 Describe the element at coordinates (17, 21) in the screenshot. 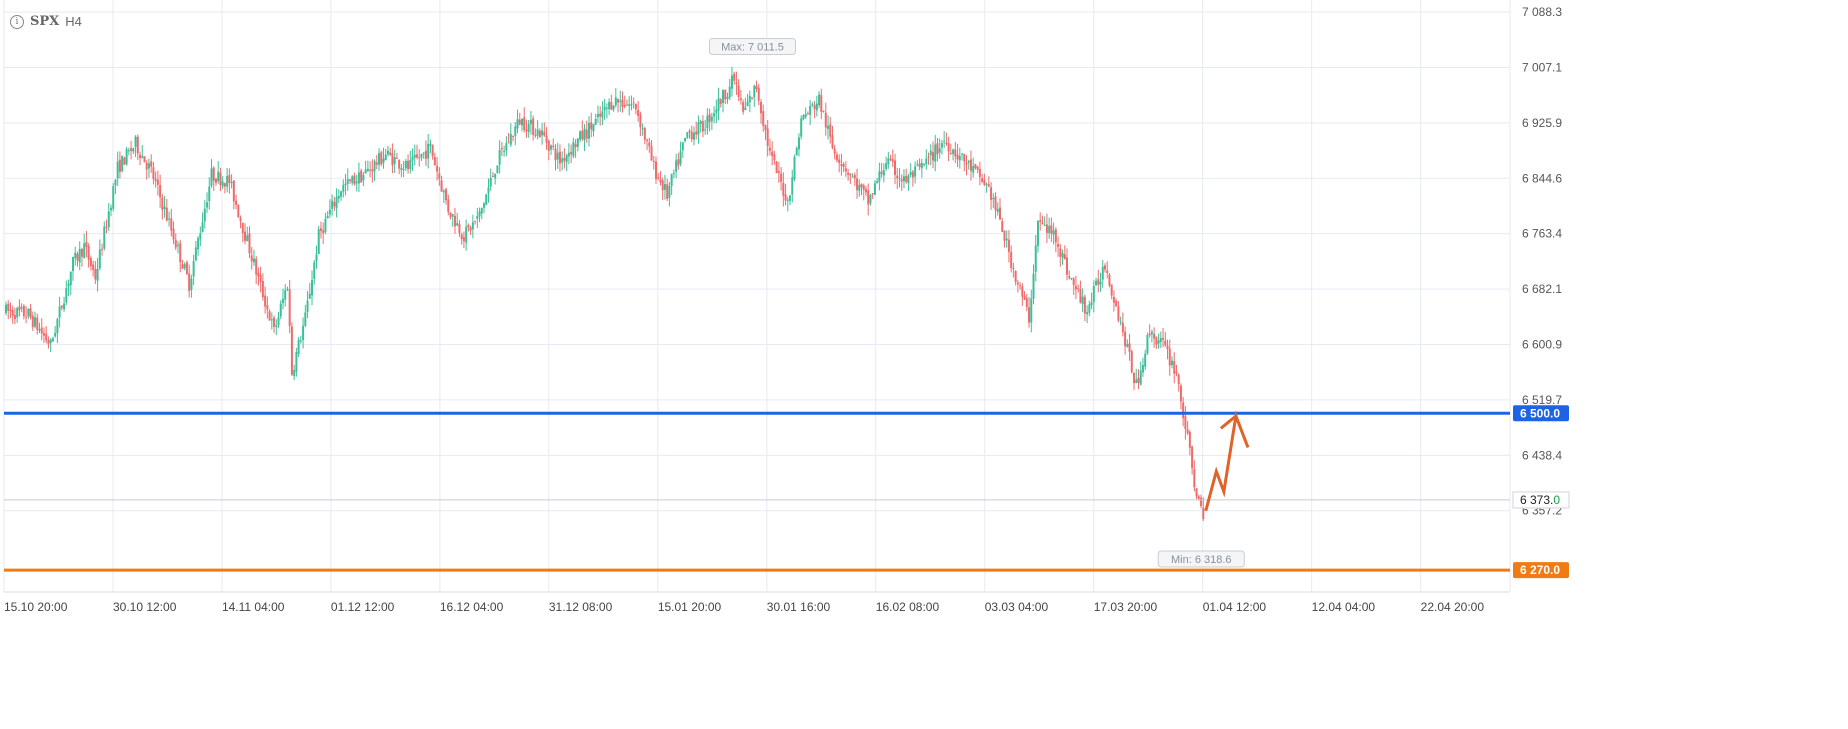

I see `info-icon: i` at that location.